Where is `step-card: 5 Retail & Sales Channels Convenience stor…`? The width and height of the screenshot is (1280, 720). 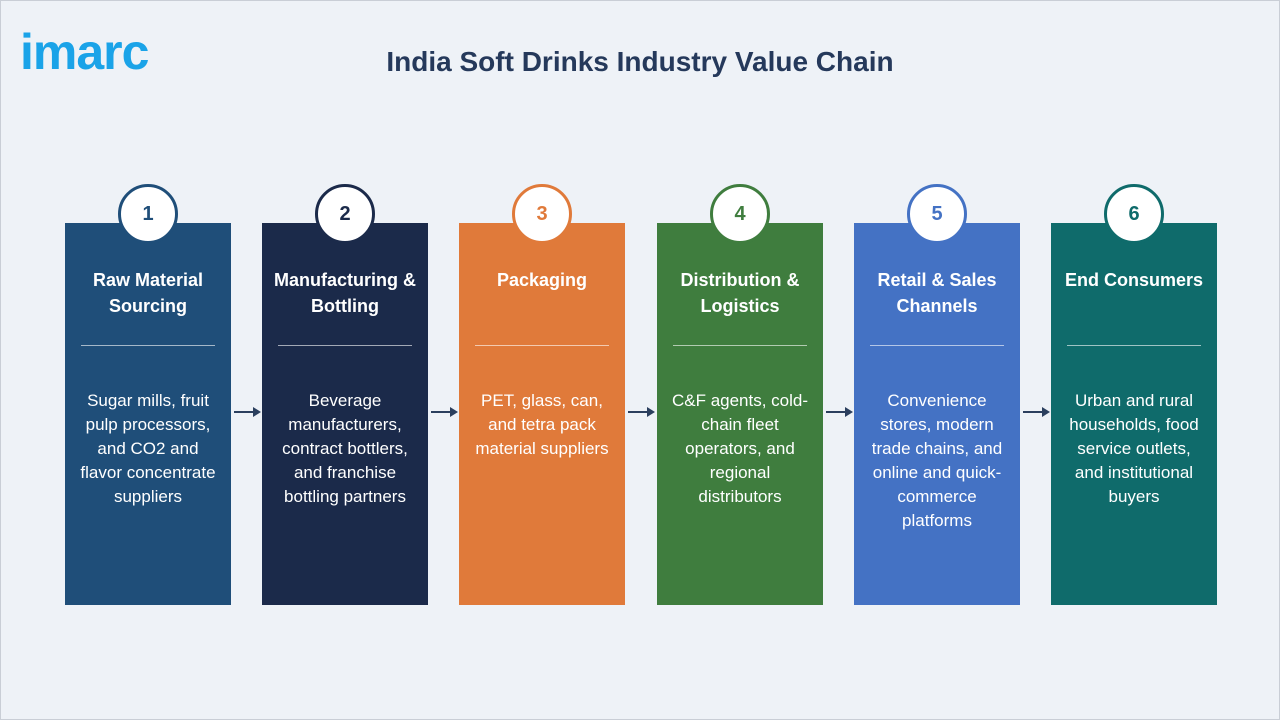
step-card: 5 Retail & Sales Channels Convenience stor… is located at coordinates (937, 394).